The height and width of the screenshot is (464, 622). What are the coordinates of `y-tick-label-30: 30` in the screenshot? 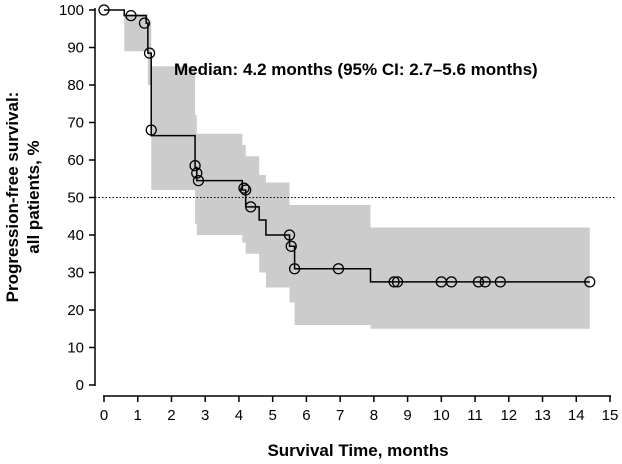 It's located at (75, 273).